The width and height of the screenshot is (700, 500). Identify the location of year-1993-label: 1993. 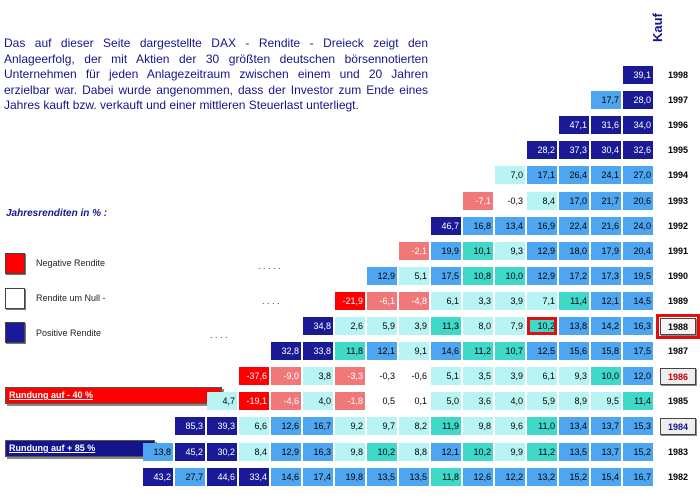
(678, 200).